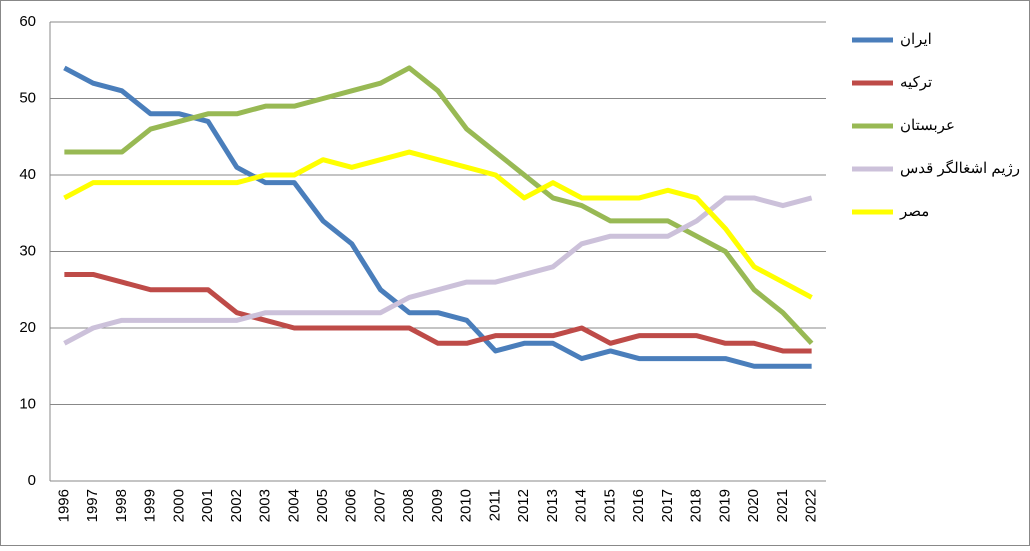 The width and height of the screenshot is (1030, 551). Describe the element at coordinates (236, 505) in the screenshot. I see `x-tick-label: 2002` at that location.